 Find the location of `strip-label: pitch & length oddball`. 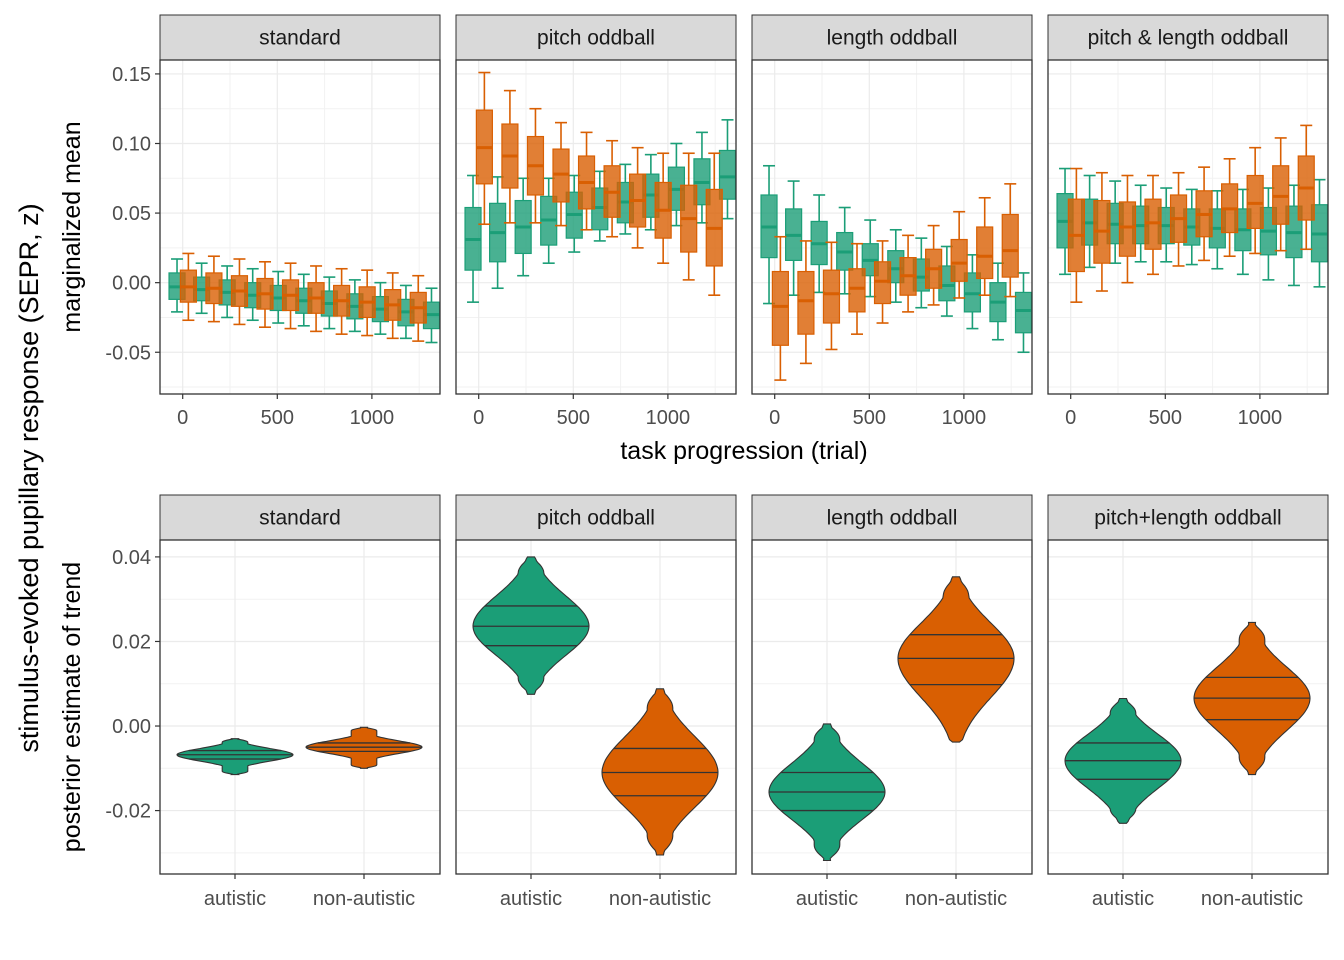

strip-label: pitch & length oddball is located at coordinates (1188, 38).